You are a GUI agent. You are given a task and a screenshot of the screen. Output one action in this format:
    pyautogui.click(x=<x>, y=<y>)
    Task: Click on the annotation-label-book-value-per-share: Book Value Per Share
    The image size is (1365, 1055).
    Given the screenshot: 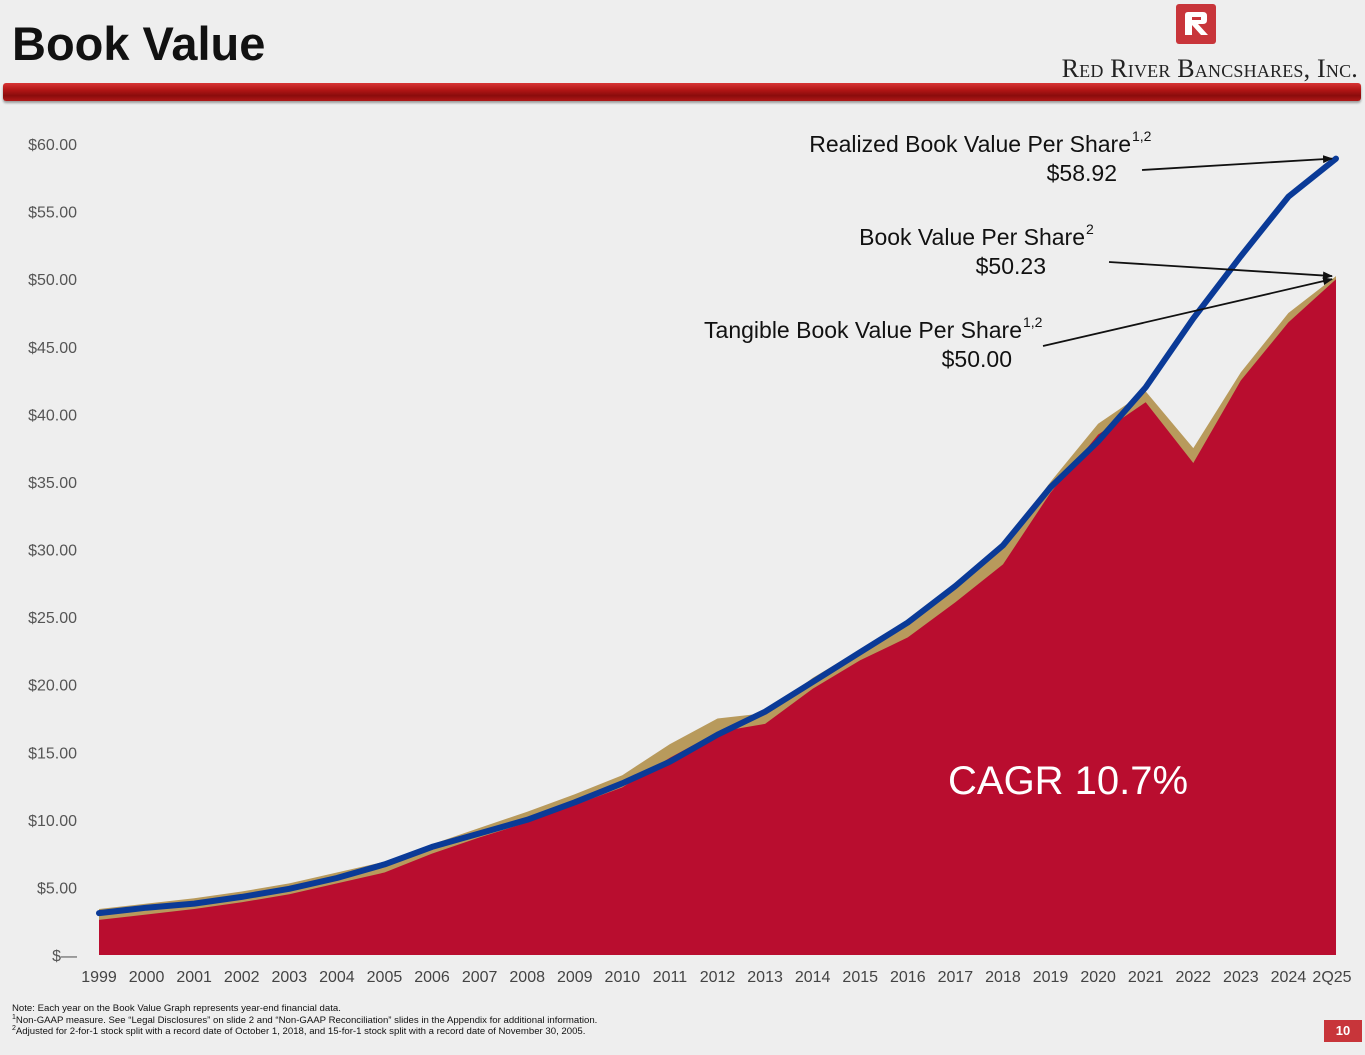 What is the action you would take?
    pyautogui.click(x=972, y=237)
    